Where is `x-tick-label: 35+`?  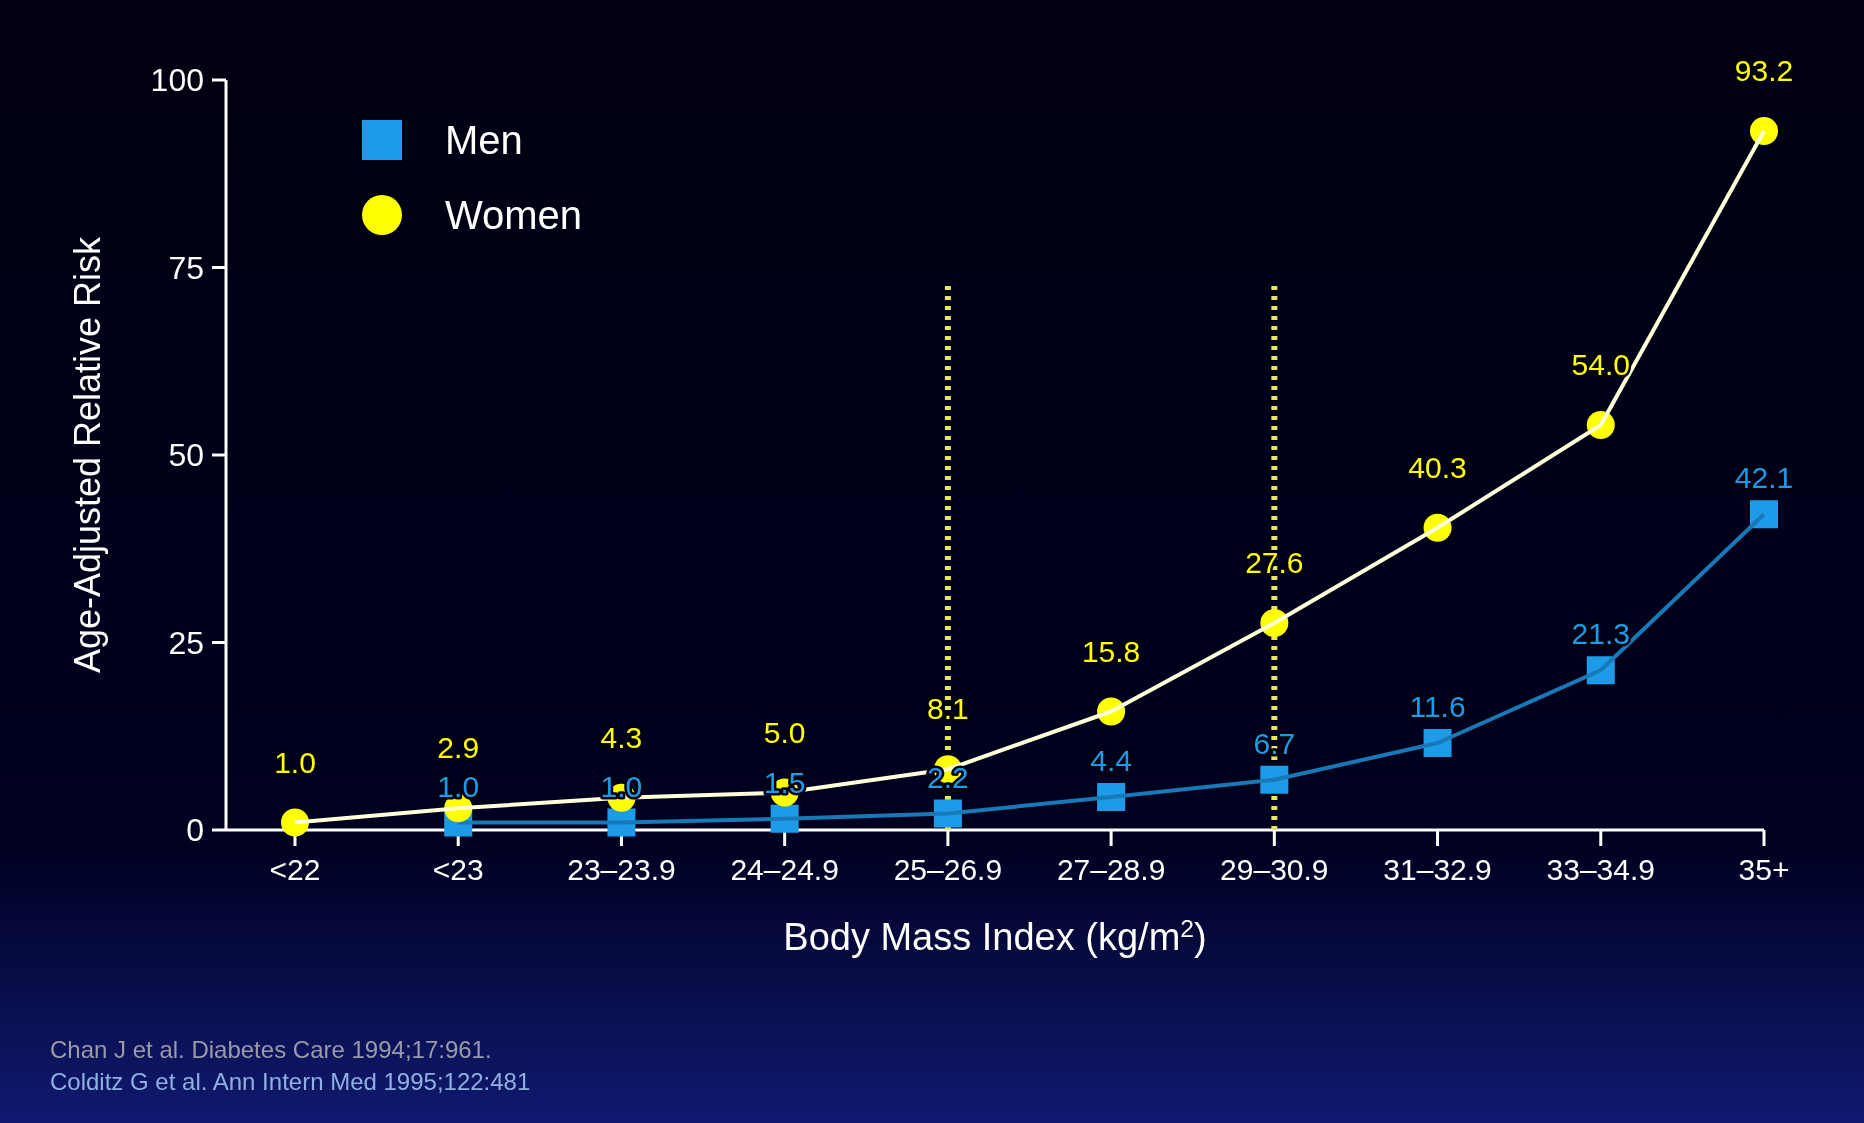
x-tick-label: 35+ is located at coordinates (1764, 869).